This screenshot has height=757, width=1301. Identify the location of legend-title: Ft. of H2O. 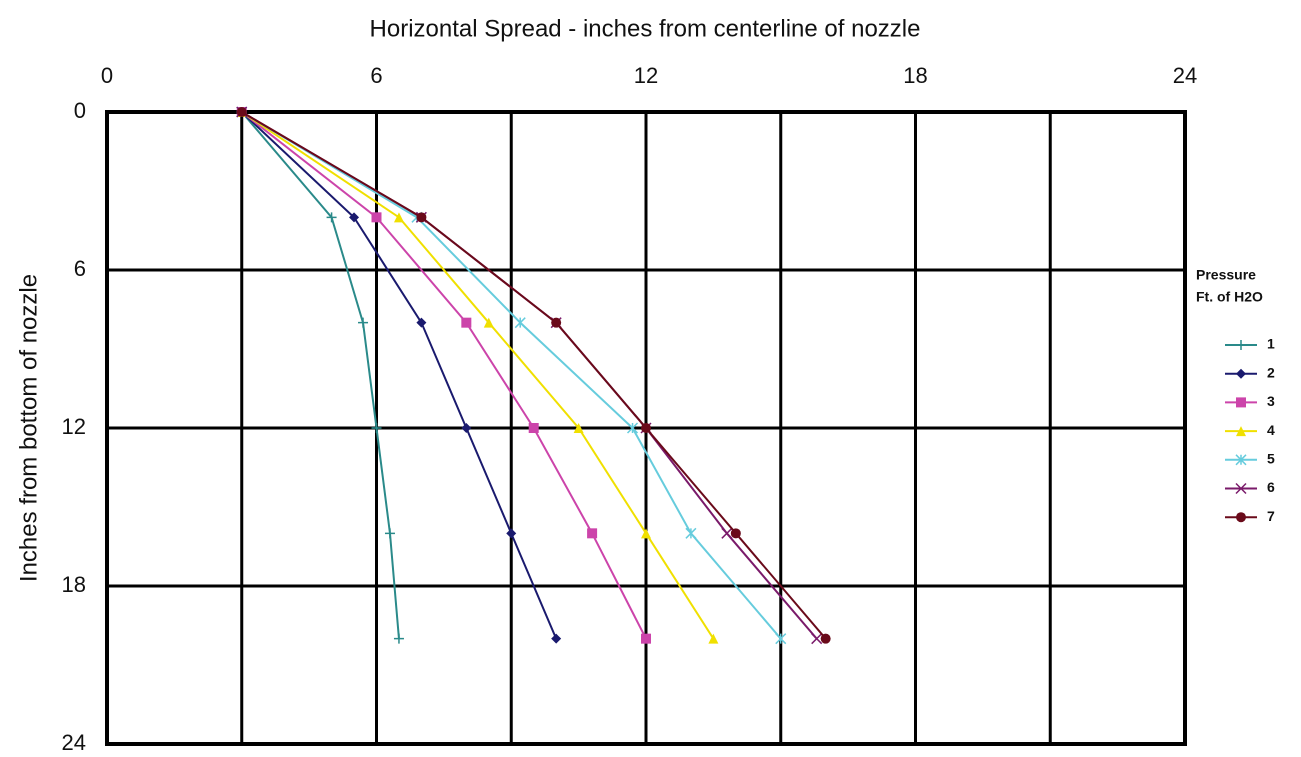
(1229, 297).